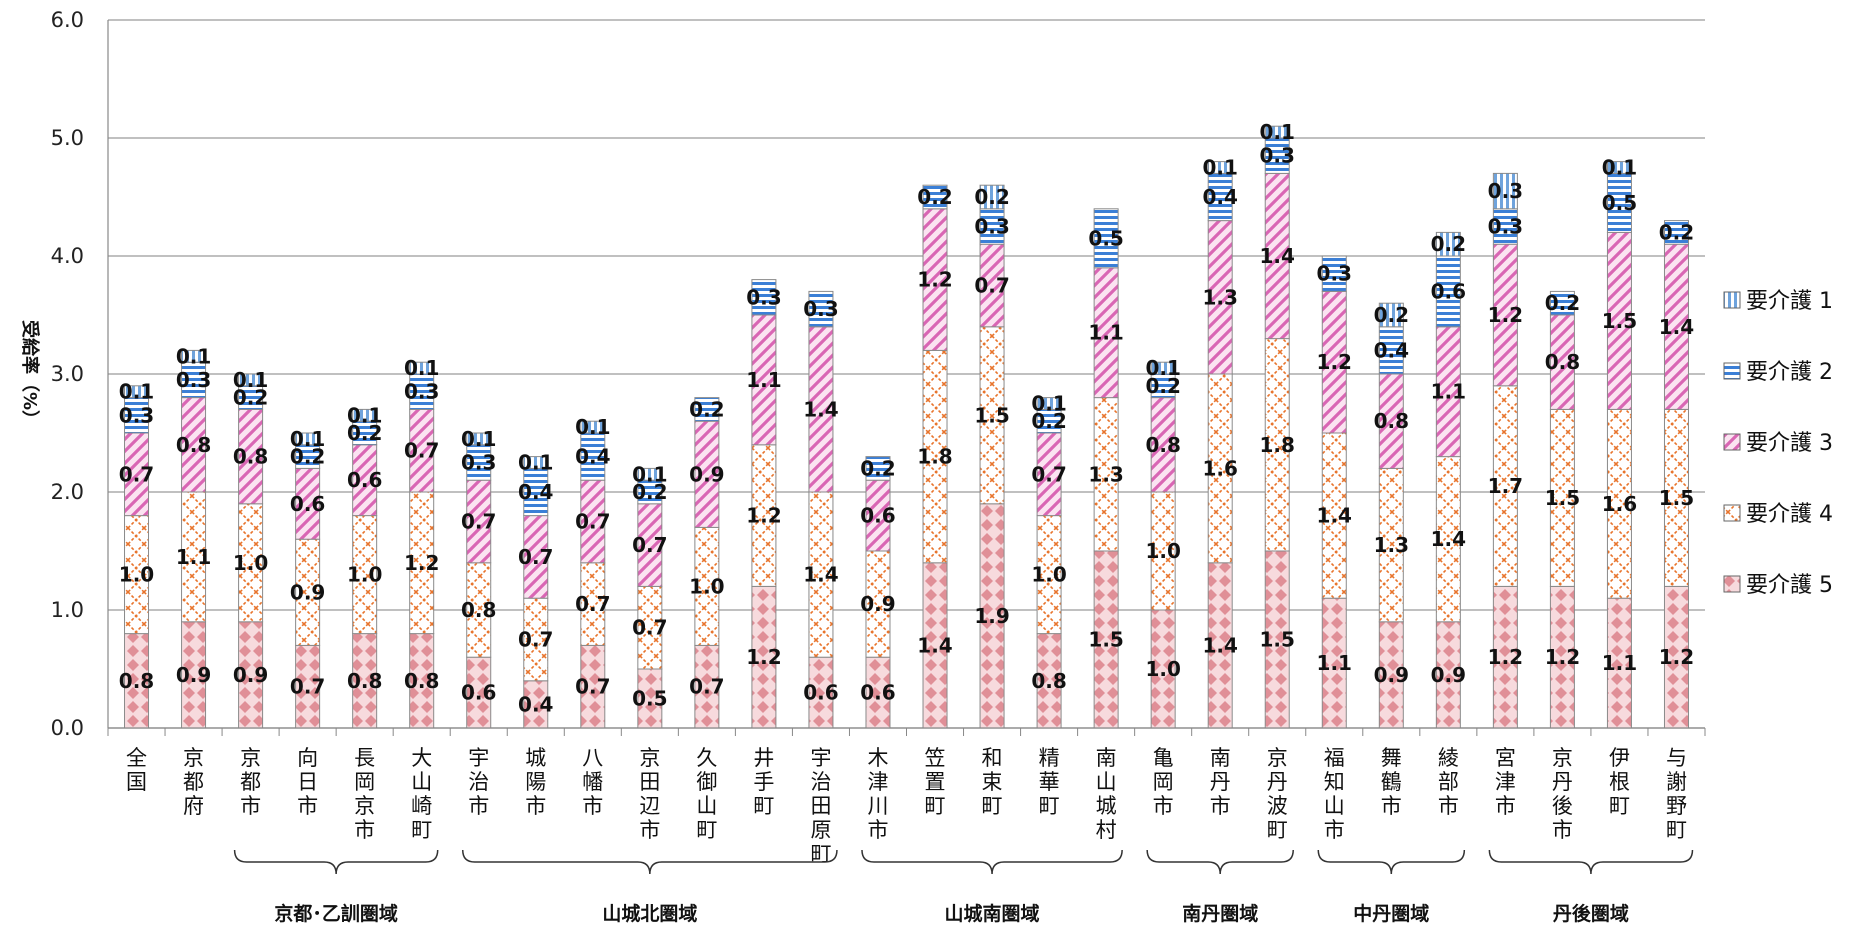 The width and height of the screenshot is (1867, 927). Describe the element at coordinates (1219, 468) in the screenshot. I see `data-label: 1.6` at that location.